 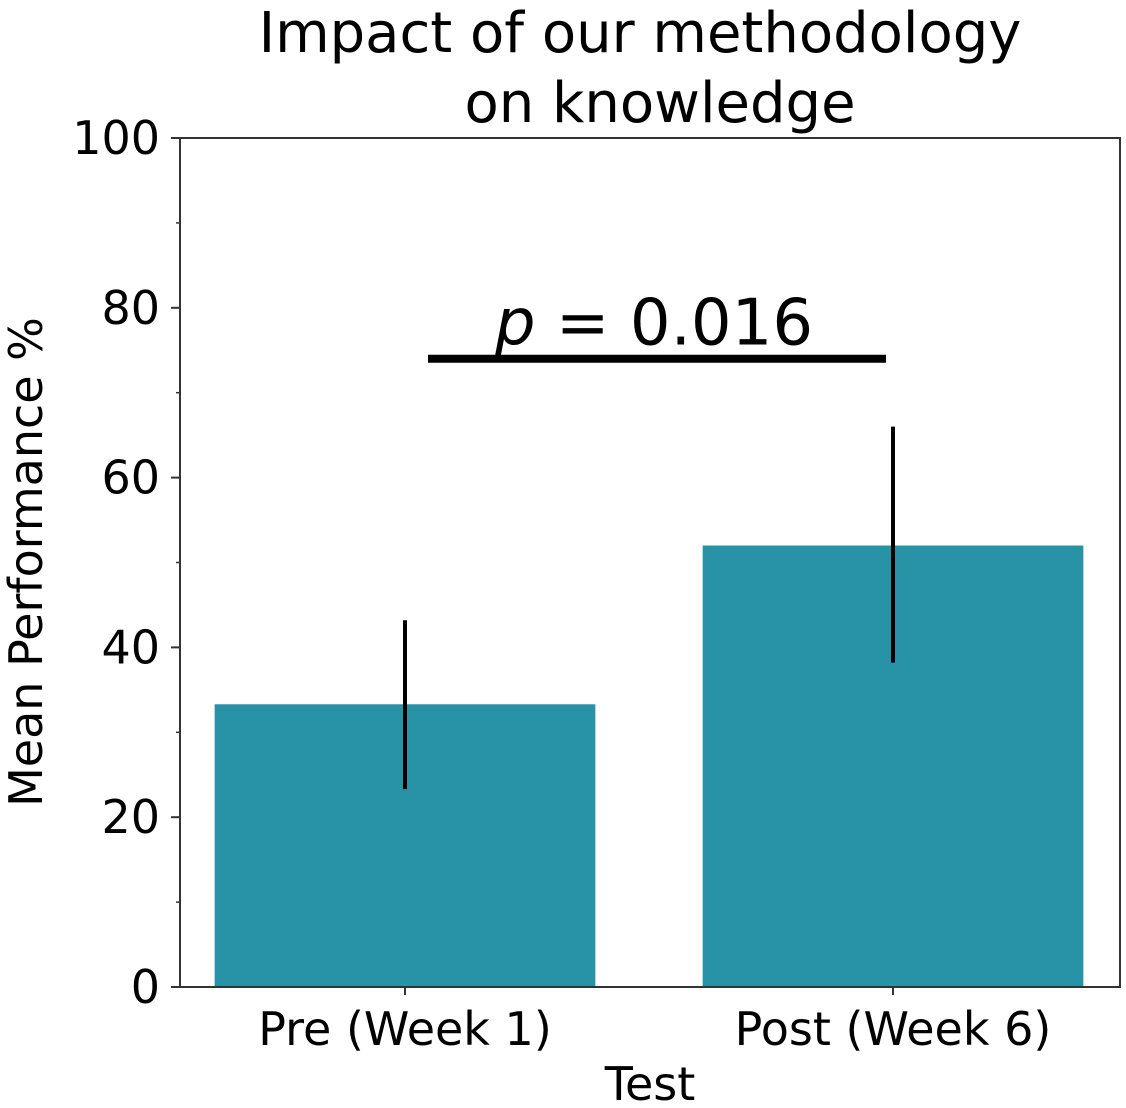 What do you see at coordinates (640, 33) in the screenshot?
I see `chart-title-line-1: Impact of our methodology` at bounding box center [640, 33].